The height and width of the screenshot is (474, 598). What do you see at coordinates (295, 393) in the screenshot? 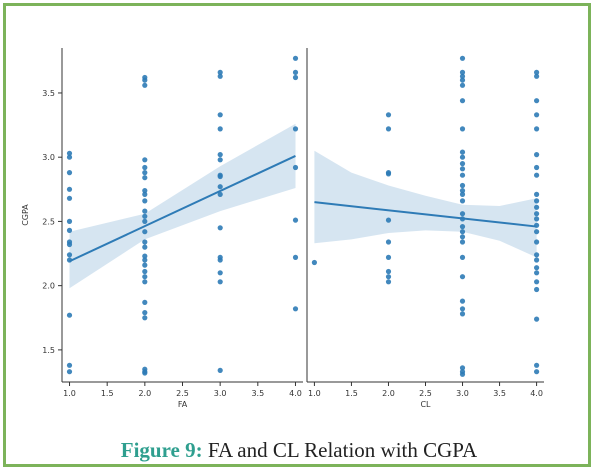
I see `x-tick-label: 4.0` at bounding box center [295, 393].